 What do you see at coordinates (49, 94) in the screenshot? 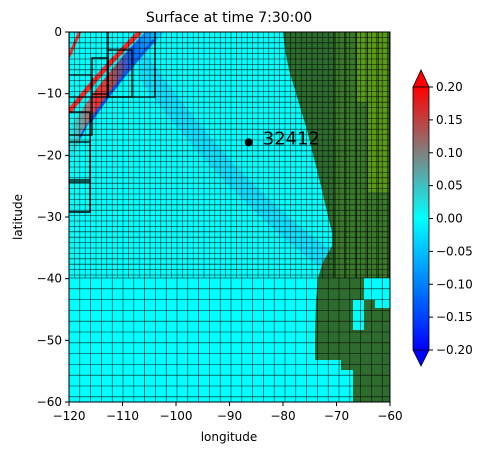
I see `y-tick-label: −10` at bounding box center [49, 94].